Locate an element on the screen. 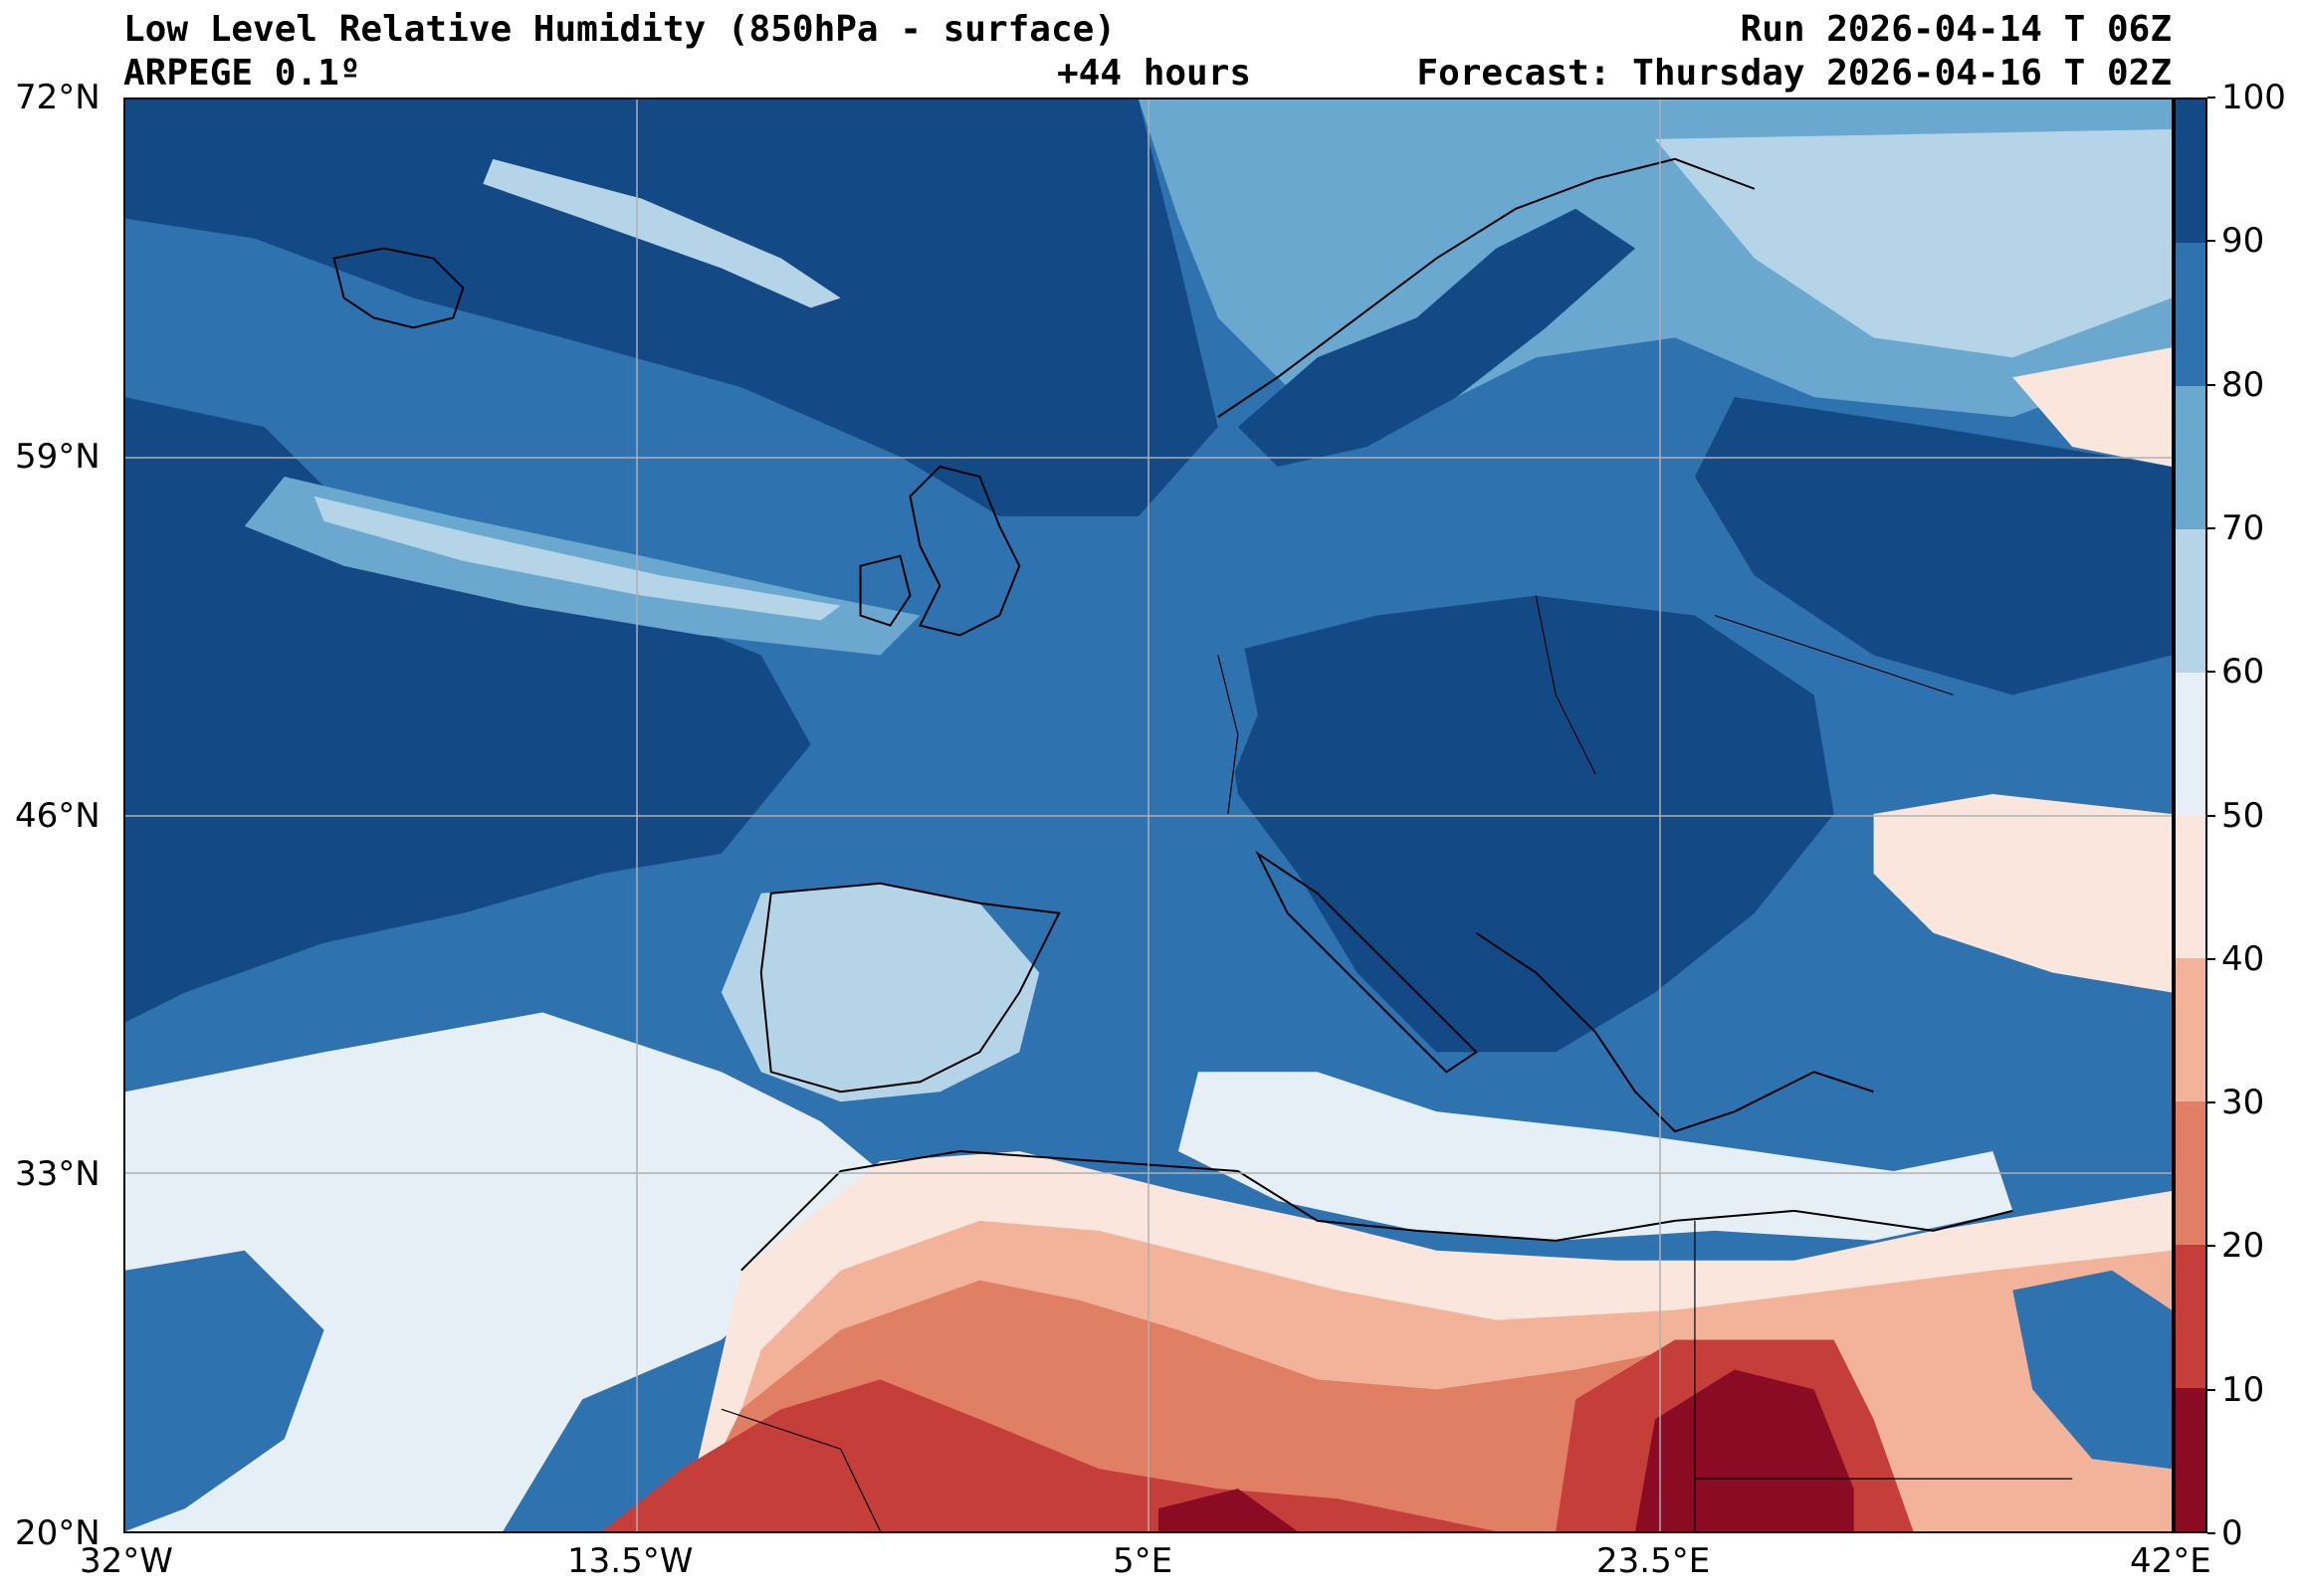 The width and height of the screenshot is (2302, 1596). zone-eastern-europe is located at coordinates (1933, 546).